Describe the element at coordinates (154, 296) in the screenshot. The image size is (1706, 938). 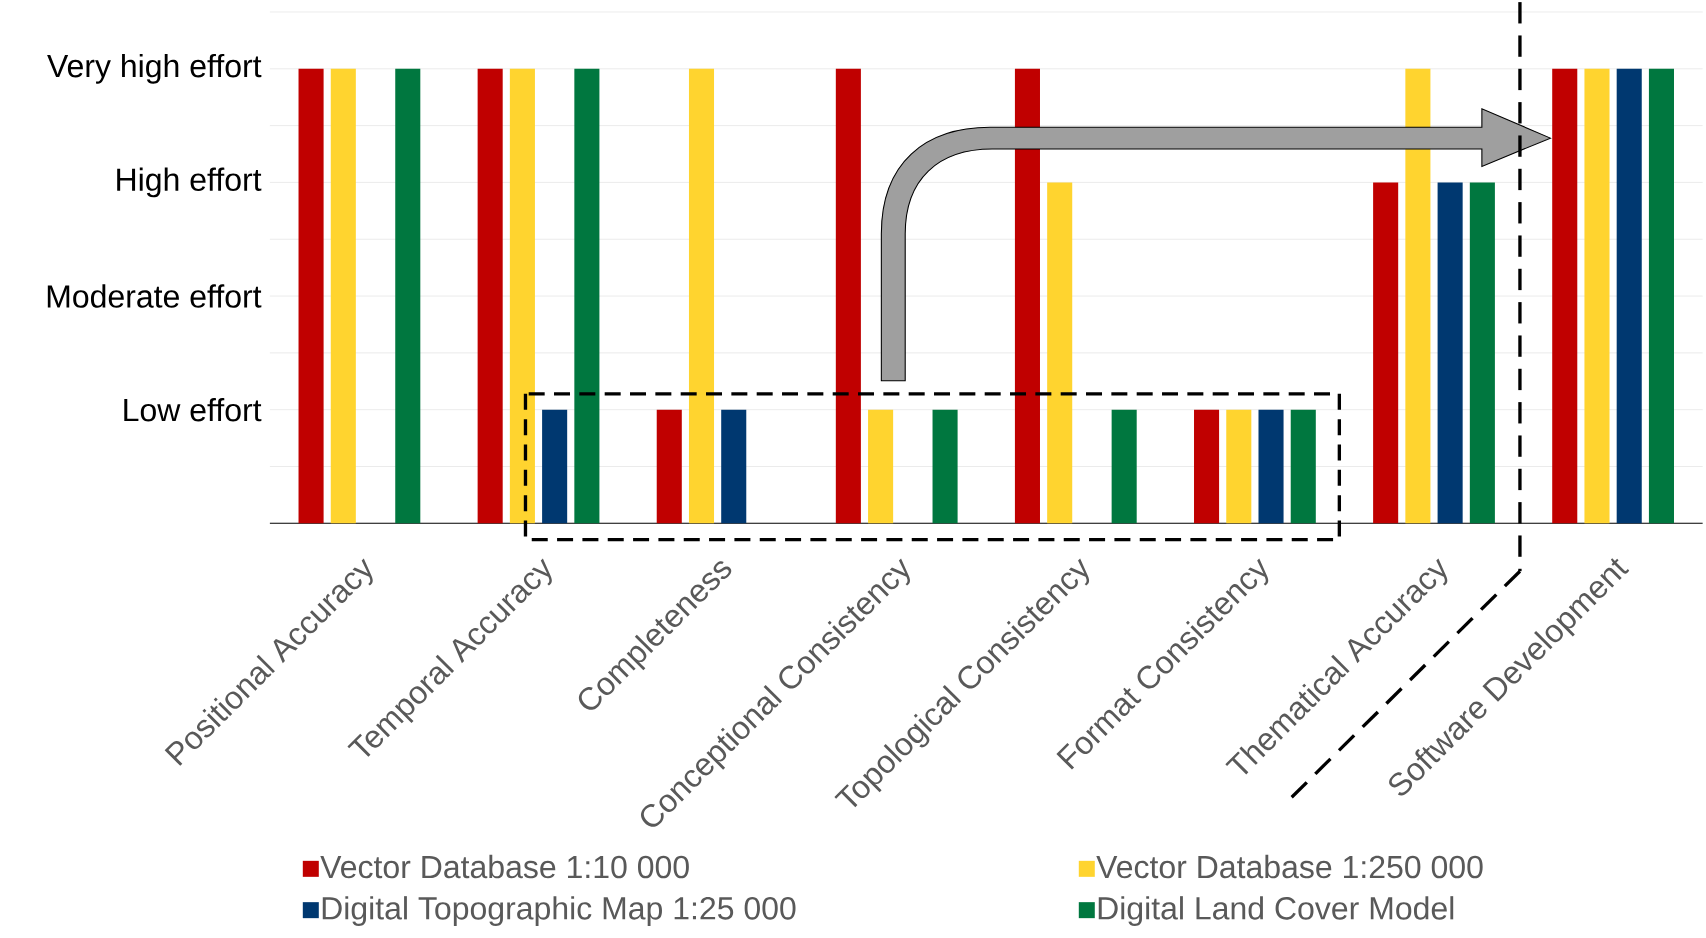
I see `ref-line-label: Moderate effort` at that location.